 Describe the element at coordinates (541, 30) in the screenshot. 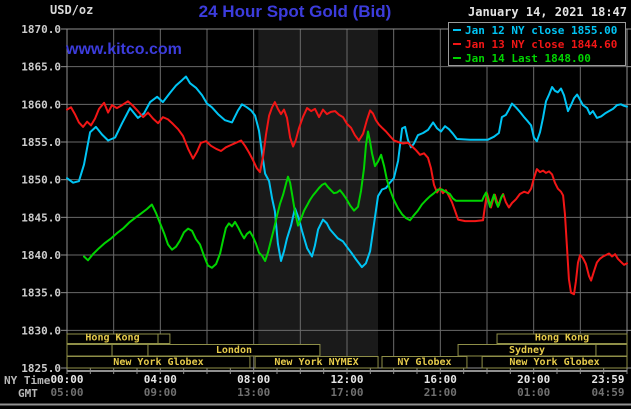

I see `legend-label: Jan 12 NY close 1855.00` at that location.